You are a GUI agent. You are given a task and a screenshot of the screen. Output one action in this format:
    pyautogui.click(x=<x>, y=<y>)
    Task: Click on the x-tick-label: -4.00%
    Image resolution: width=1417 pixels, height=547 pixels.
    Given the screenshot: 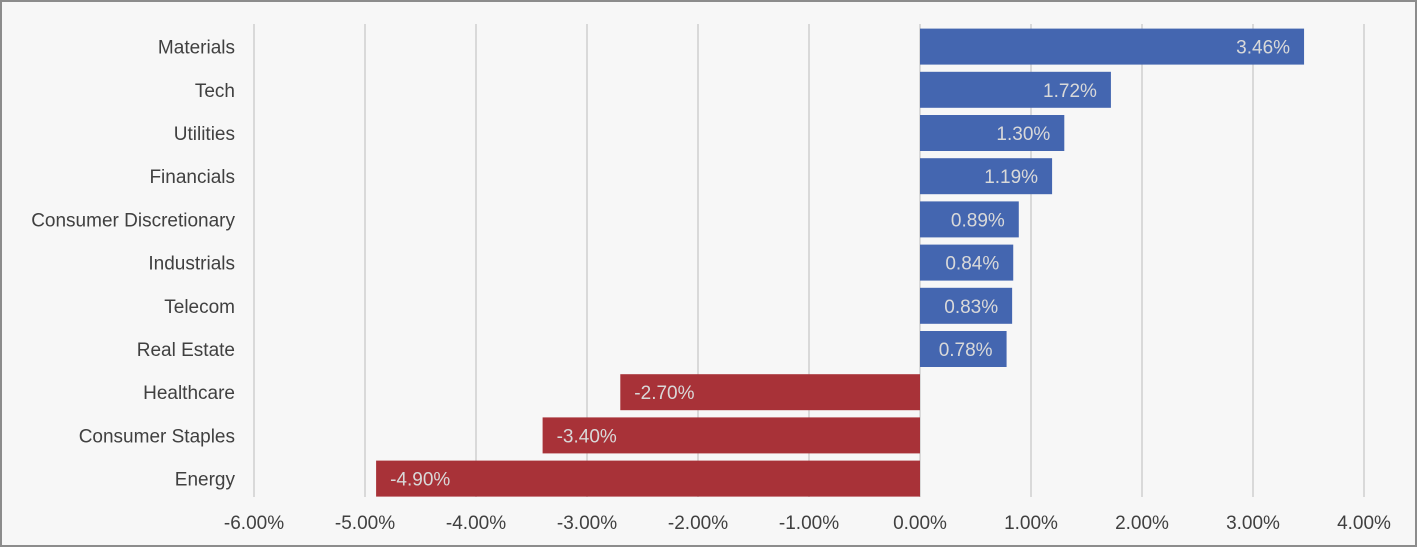 What is the action you would take?
    pyautogui.click(x=476, y=523)
    